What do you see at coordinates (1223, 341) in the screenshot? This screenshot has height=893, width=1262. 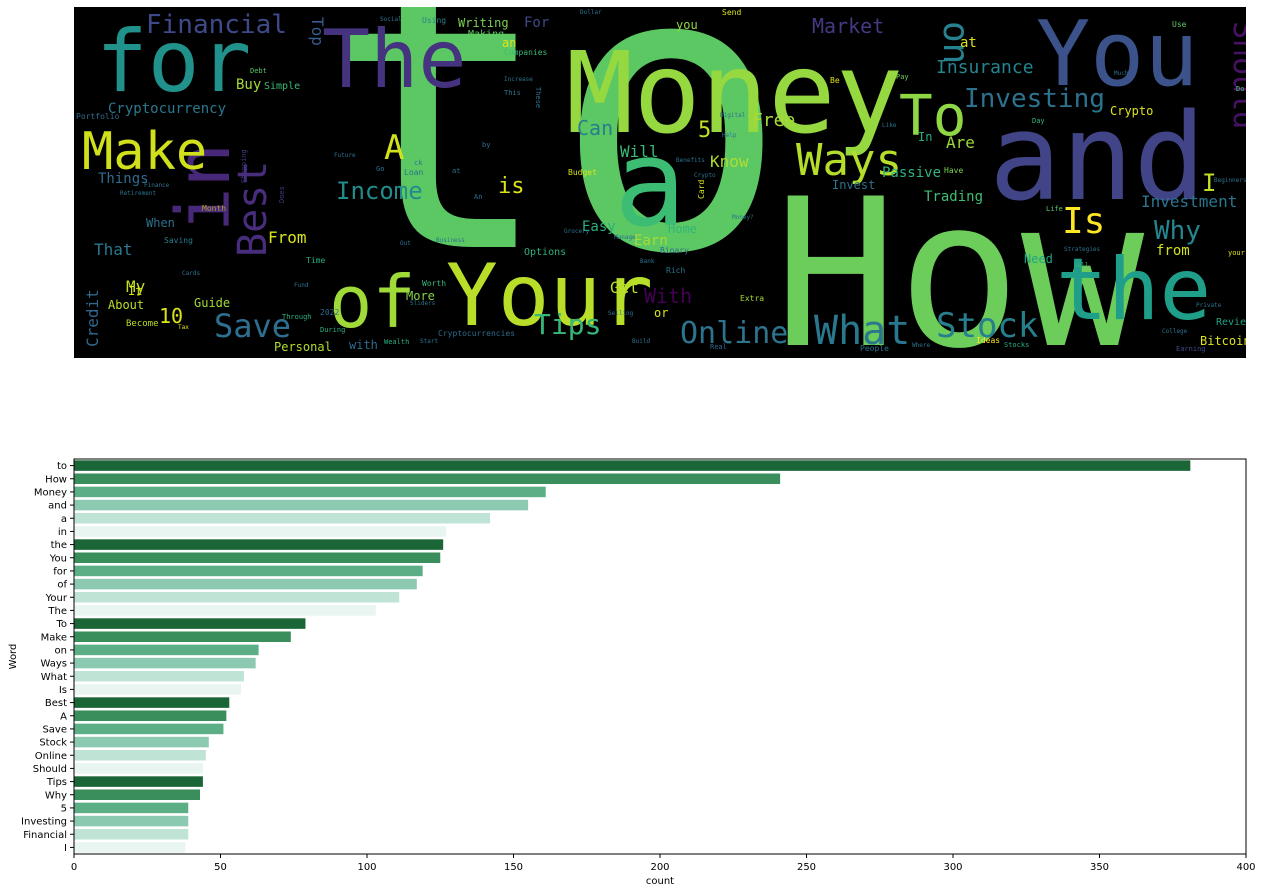 I see `cloud-word: Bitcoin` at bounding box center [1223, 341].